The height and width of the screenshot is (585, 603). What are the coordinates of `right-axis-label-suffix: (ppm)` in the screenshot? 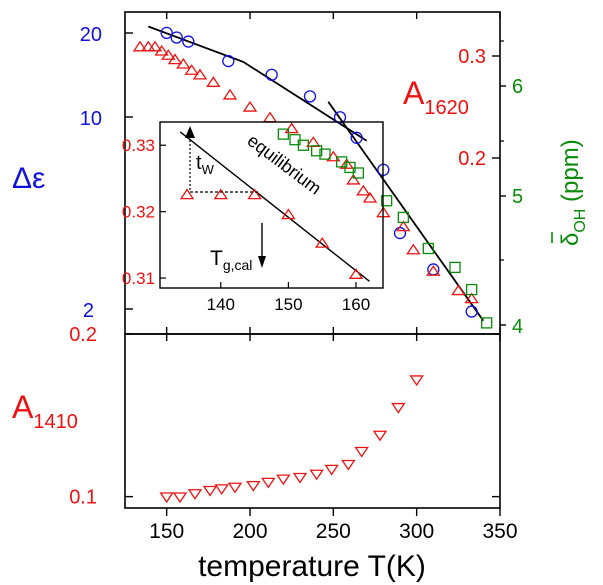 It's located at (570, 173).